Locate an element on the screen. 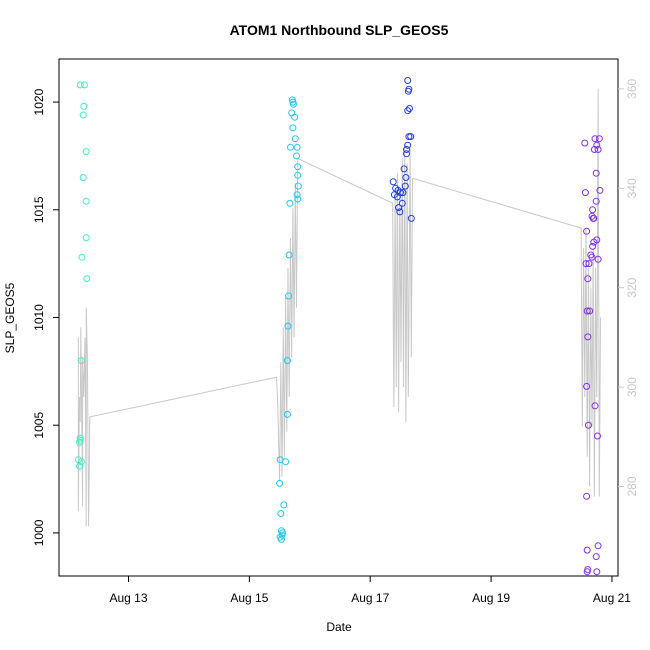  chart-title: ATOM1 Northbound SLP_GEOS5 is located at coordinates (339, 30).